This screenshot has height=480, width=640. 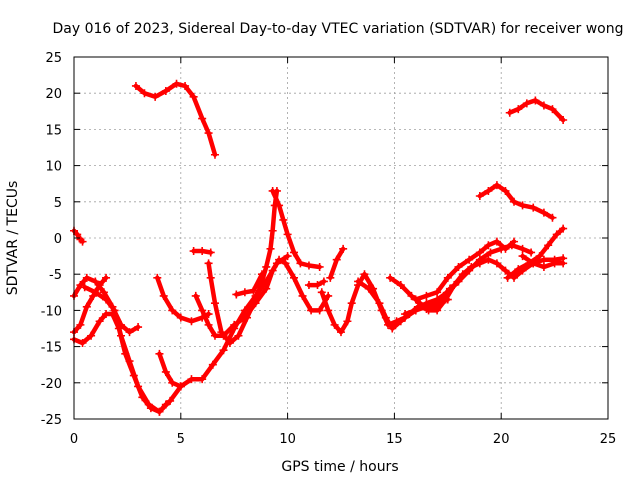 I want to click on y-tick-label: -25, so click(x=51, y=420).